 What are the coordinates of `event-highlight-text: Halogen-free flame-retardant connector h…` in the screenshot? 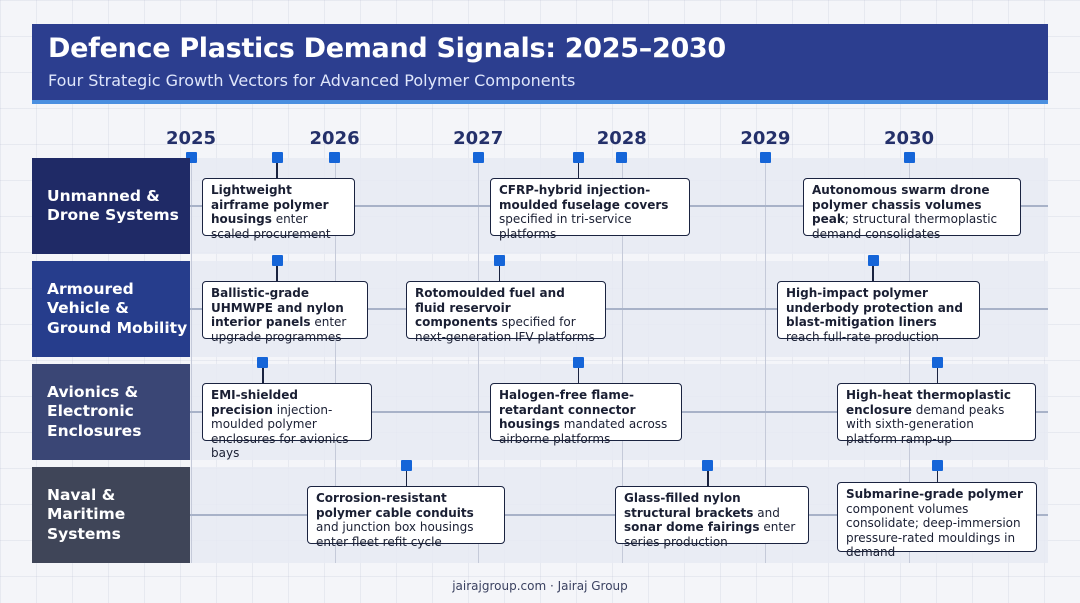 It's located at (567, 409).